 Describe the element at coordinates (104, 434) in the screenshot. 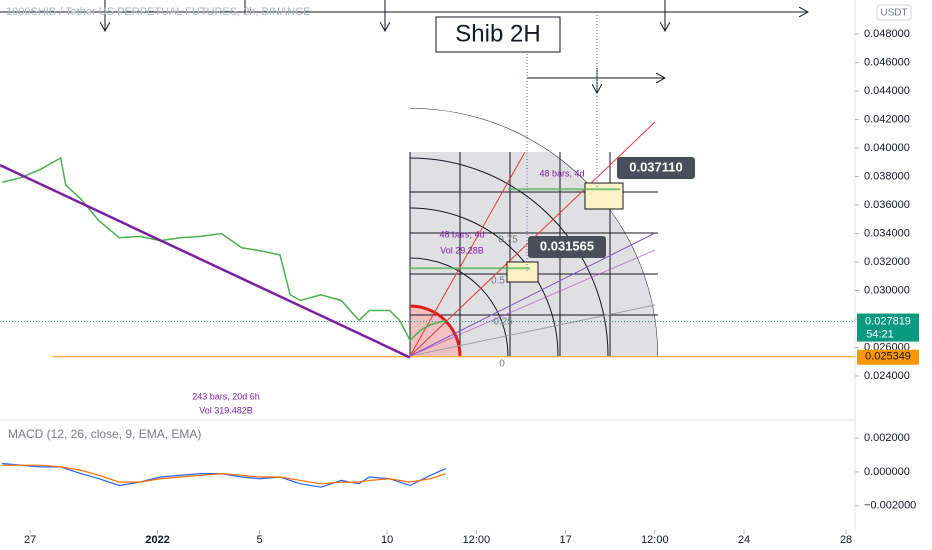

I see `indicator-title: MACD (12, 26, close, 9, EMA, EMA)` at that location.